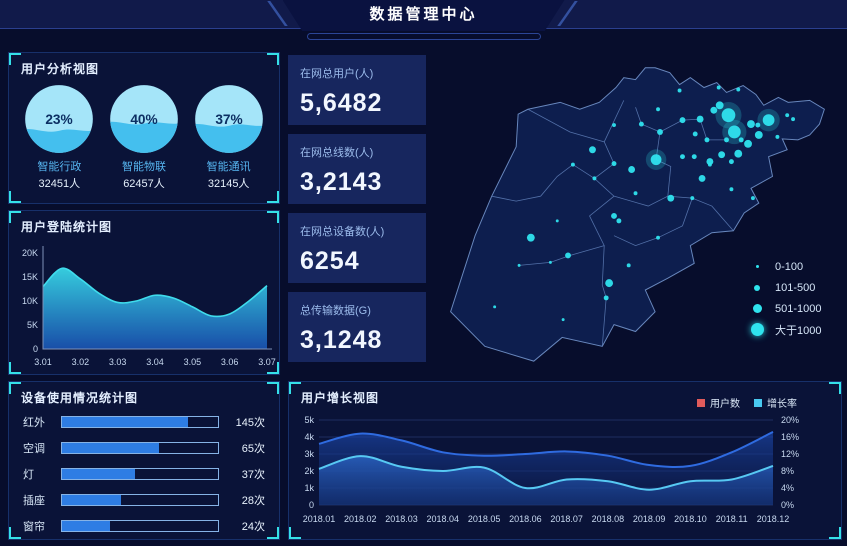  I want to click on growth-x-tick: 2018.02, so click(360, 519).